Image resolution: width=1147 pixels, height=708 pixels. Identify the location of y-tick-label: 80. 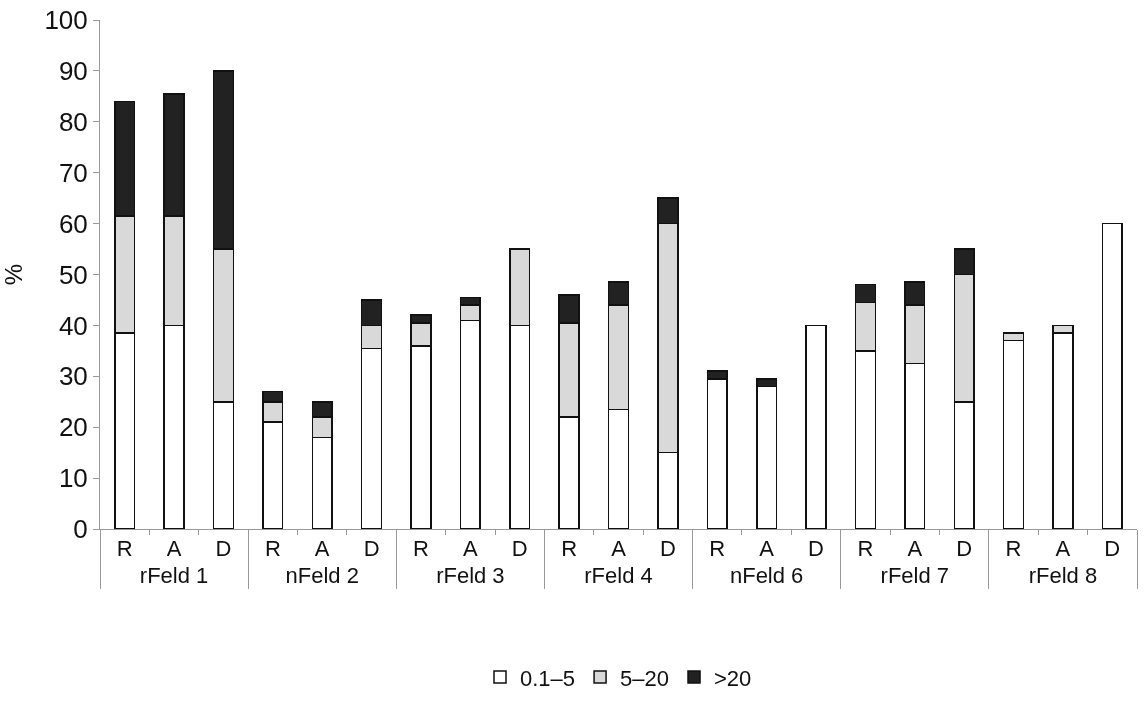
(73, 121).